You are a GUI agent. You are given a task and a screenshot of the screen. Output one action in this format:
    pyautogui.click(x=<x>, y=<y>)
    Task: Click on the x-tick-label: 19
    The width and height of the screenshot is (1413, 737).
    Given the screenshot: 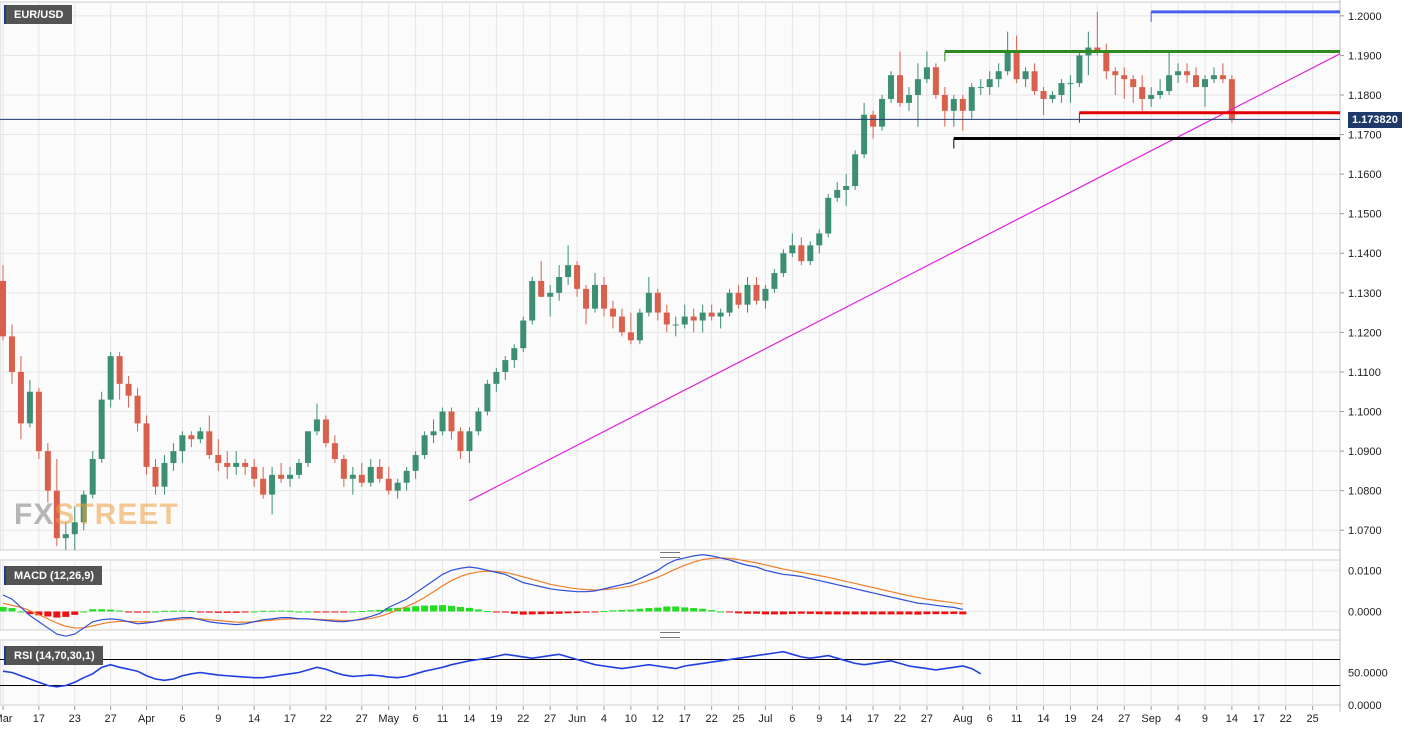 What is the action you would take?
    pyautogui.click(x=496, y=719)
    